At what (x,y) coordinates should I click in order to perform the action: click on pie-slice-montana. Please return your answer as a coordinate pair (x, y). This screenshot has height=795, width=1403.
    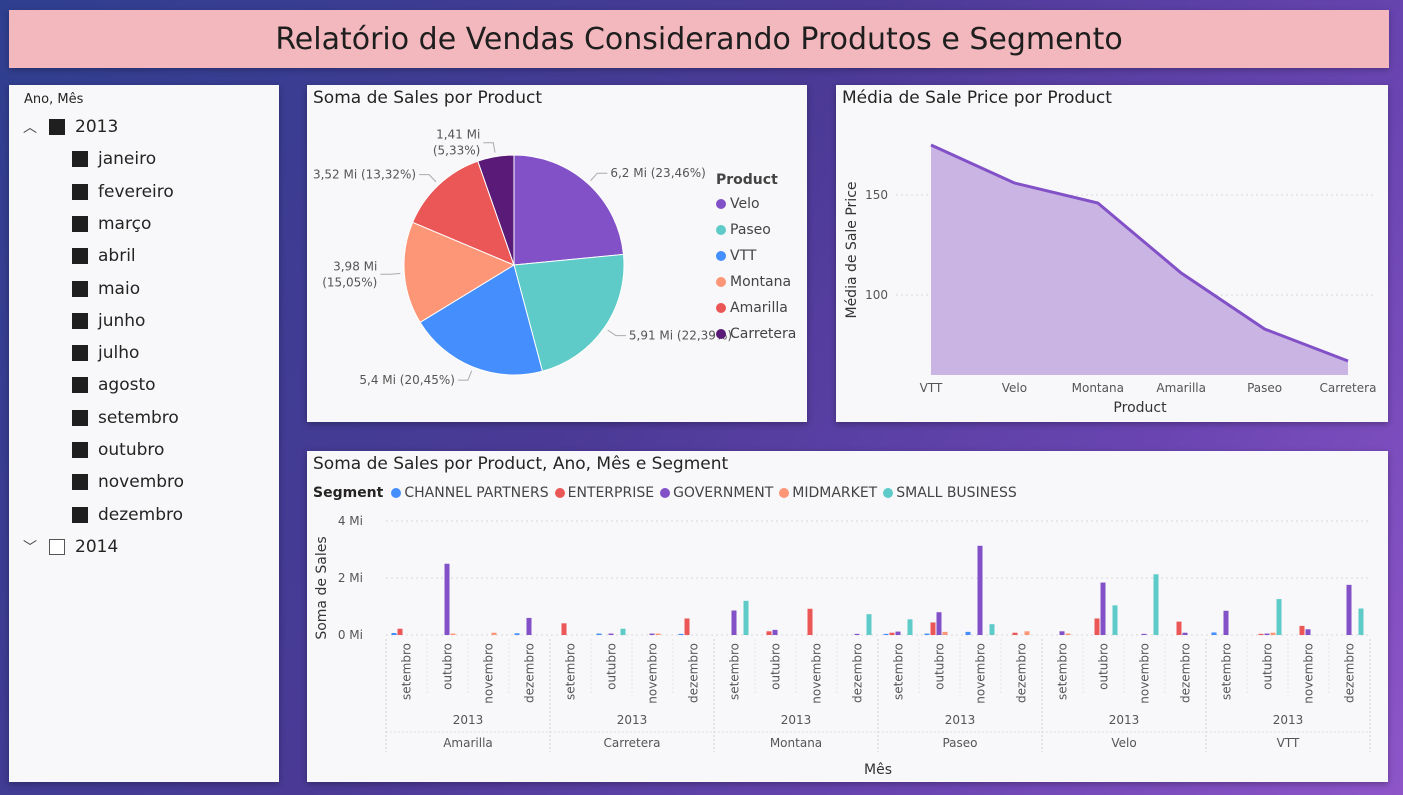
    Looking at the image, I should click on (459, 272).